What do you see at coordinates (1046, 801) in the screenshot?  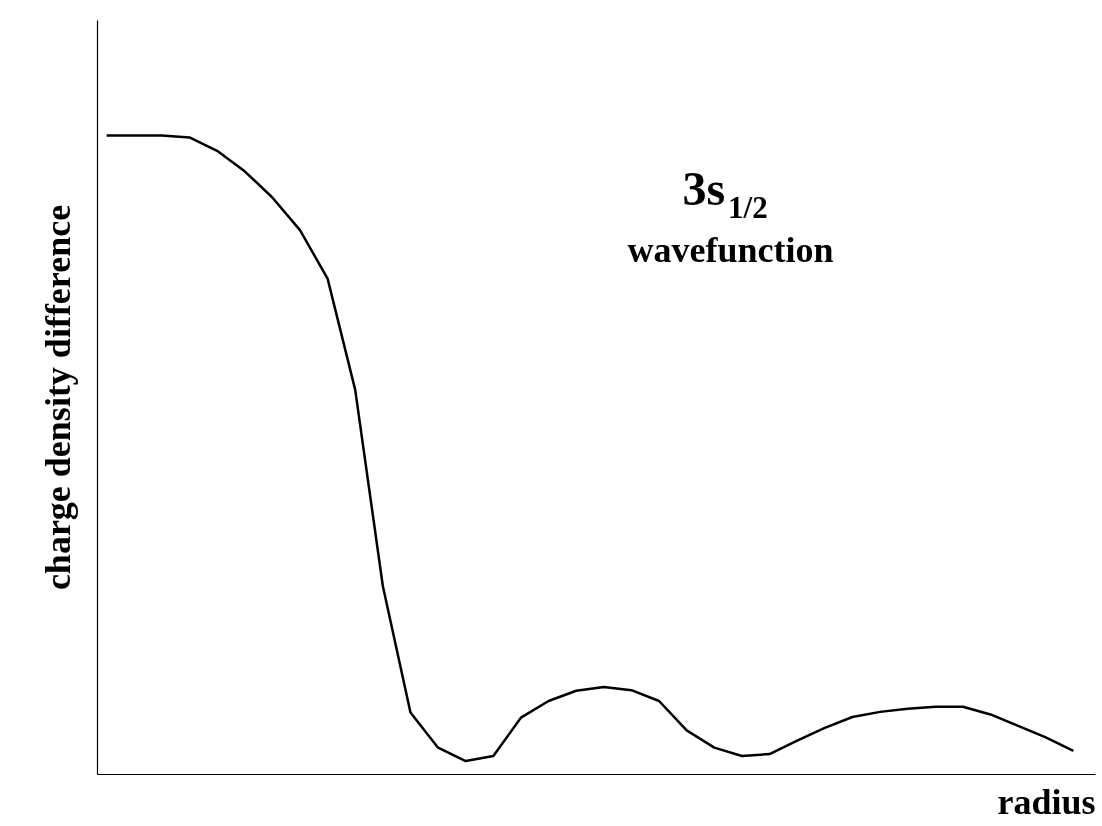 I see `x-axis-title: radius` at bounding box center [1046, 801].